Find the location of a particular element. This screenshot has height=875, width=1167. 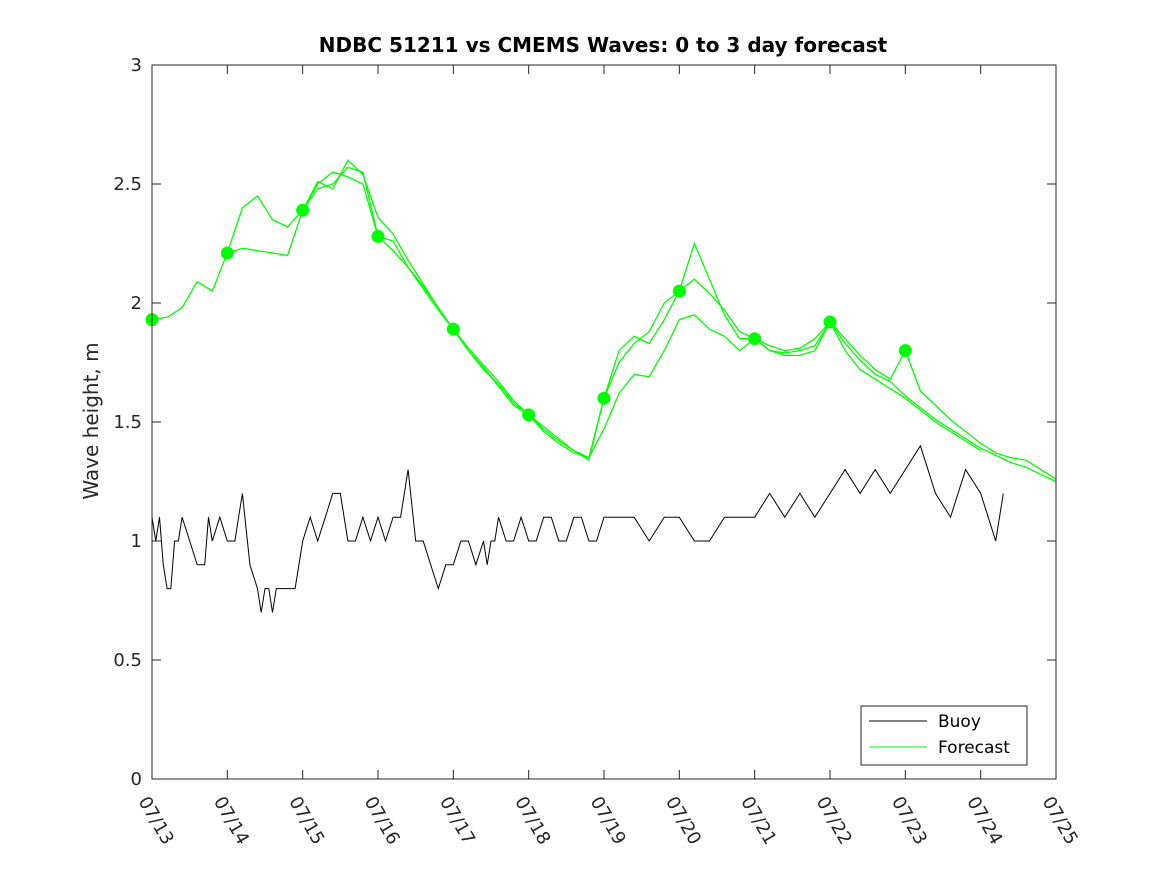

buoy-series-line is located at coordinates (577, 528).